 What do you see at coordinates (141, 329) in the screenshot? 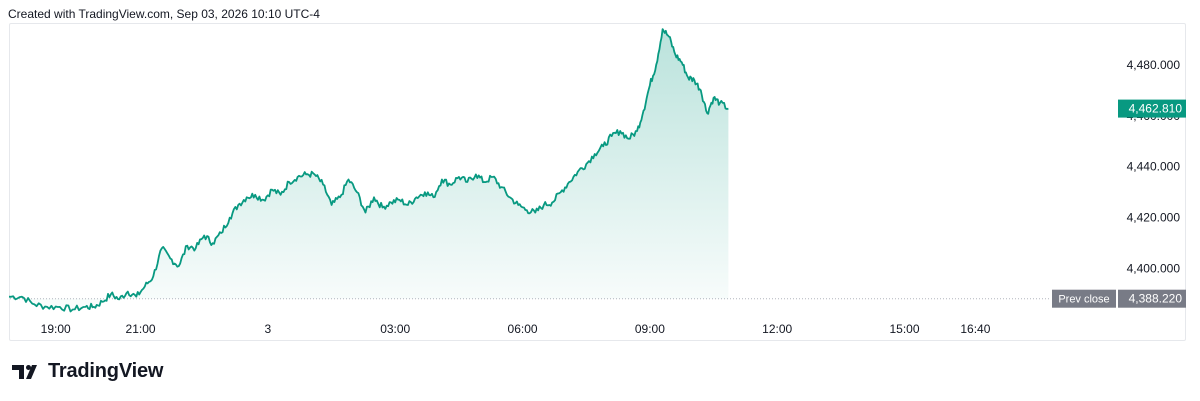
I see `x-tick-label: 21:00` at bounding box center [141, 329].